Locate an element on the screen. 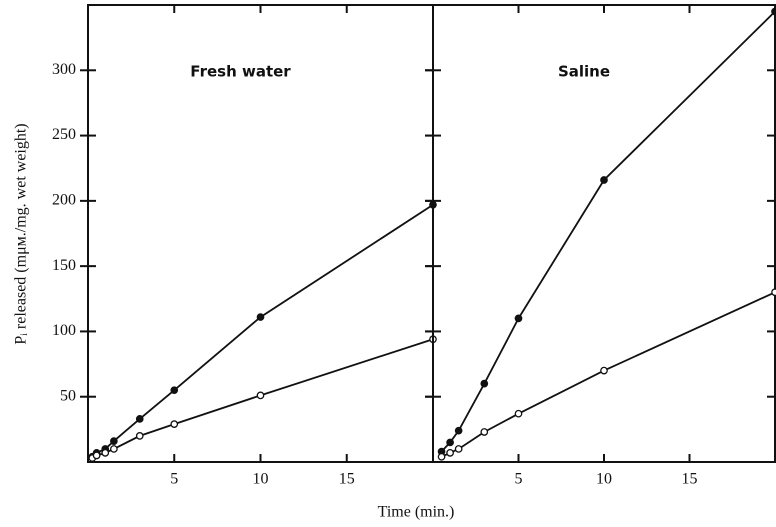 The image size is (776, 527). y-axis-label: Pᵢ released (mμм./mg. wet weight) is located at coordinates (21, 233).